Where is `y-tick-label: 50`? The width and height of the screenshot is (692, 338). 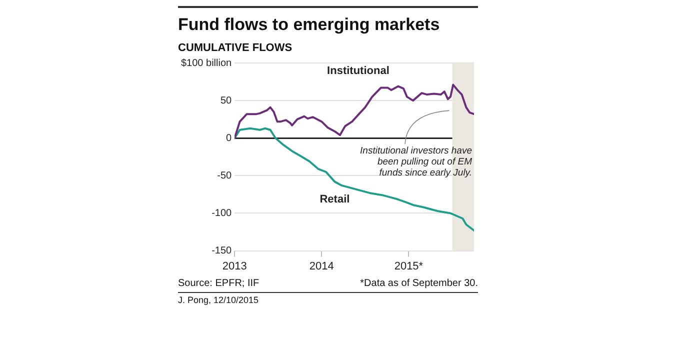 y-tick-label: 50 is located at coordinates (226, 100).